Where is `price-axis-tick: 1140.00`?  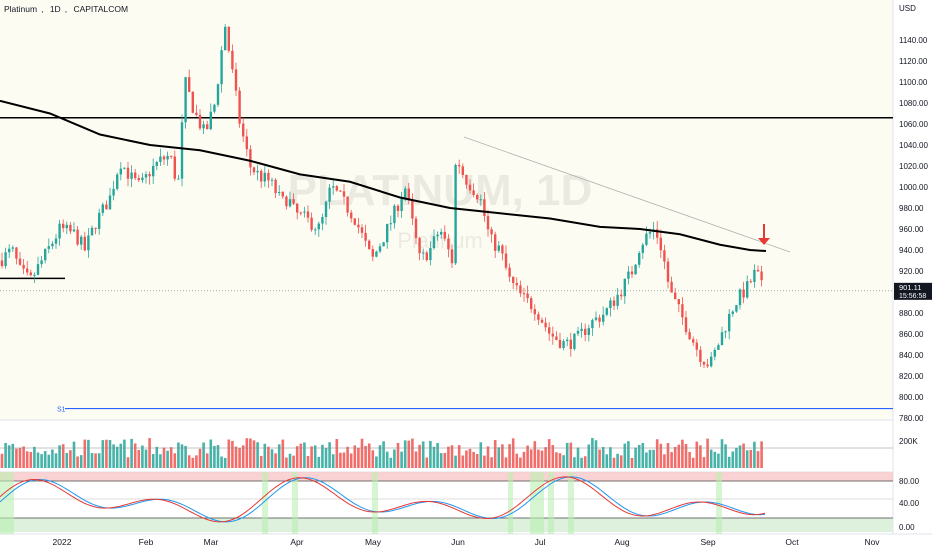 price-axis-tick: 1140.00 is located at coordinates (913, 40).